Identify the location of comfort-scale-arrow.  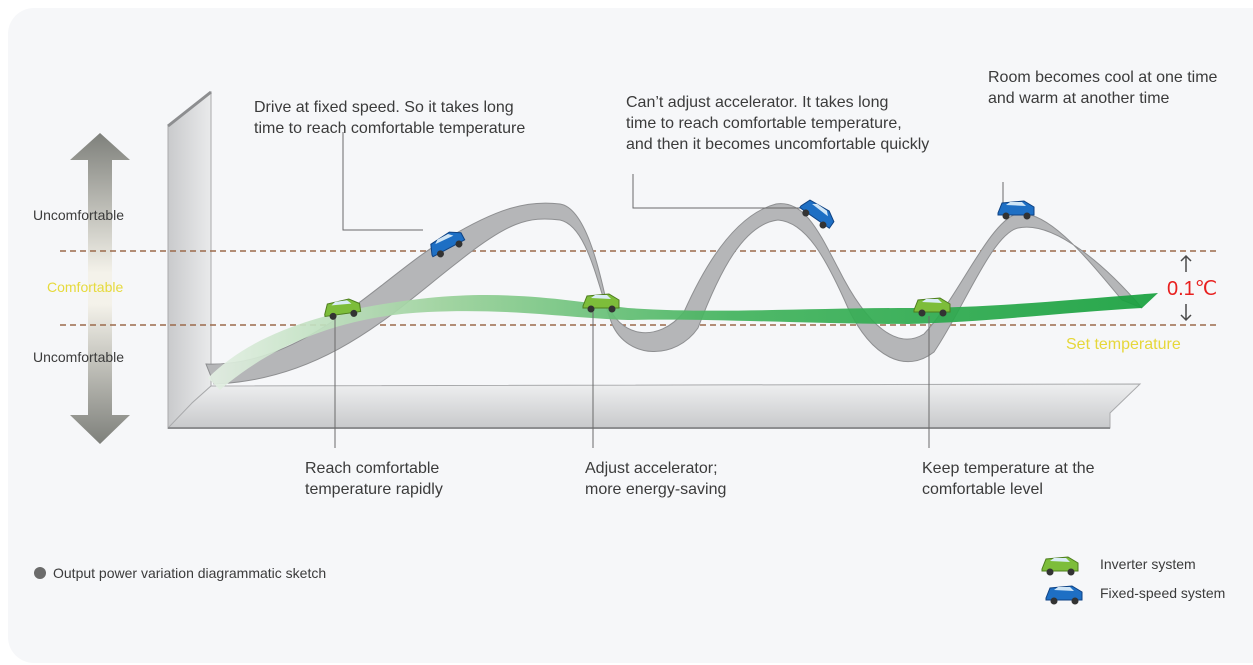
(100, 288).